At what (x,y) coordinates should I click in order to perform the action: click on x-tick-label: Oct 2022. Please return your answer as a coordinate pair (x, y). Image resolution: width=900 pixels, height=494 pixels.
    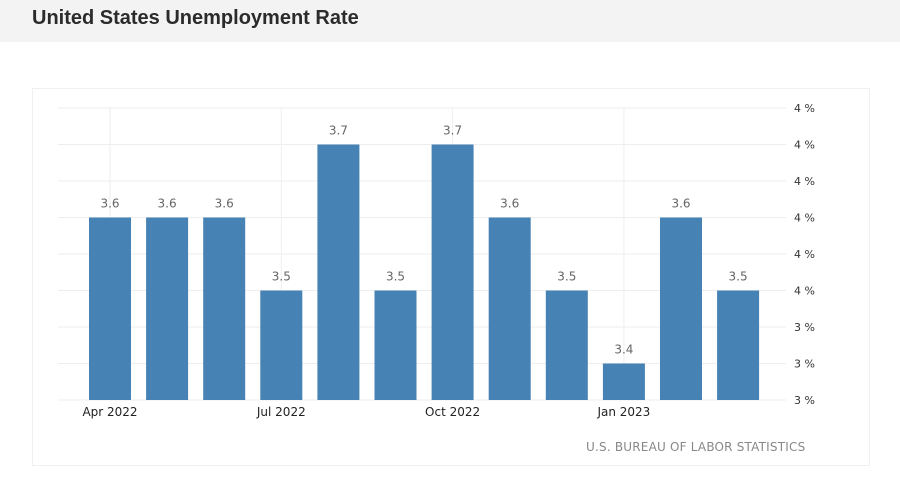
    Looking at the image, I should click on (452, 412).